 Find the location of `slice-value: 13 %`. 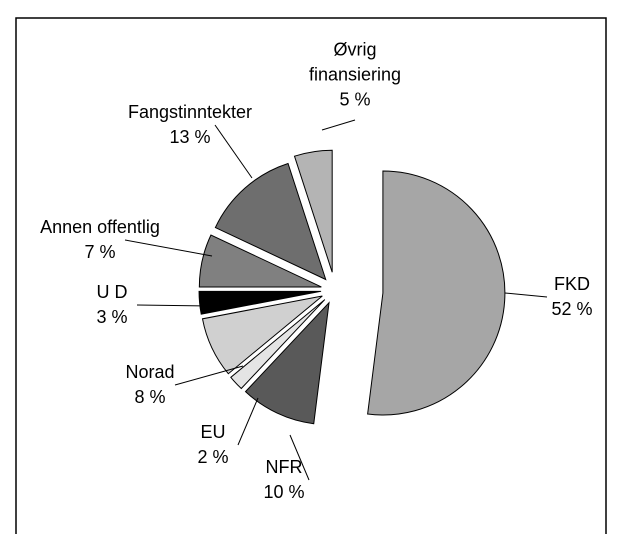

slice-value: 13 % is located at coordinates (190, 137).